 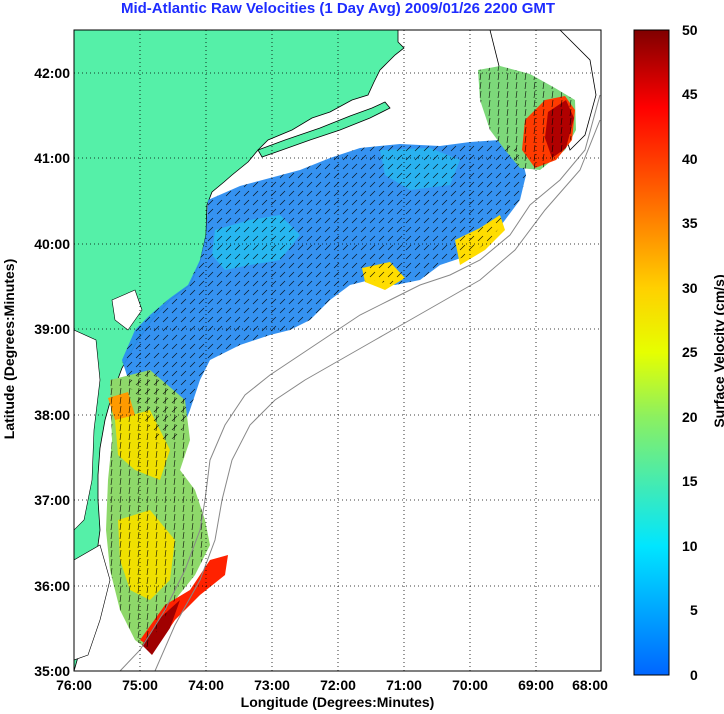 I want to click on x-tick-label: 72:00, so click(x=338, y=685).